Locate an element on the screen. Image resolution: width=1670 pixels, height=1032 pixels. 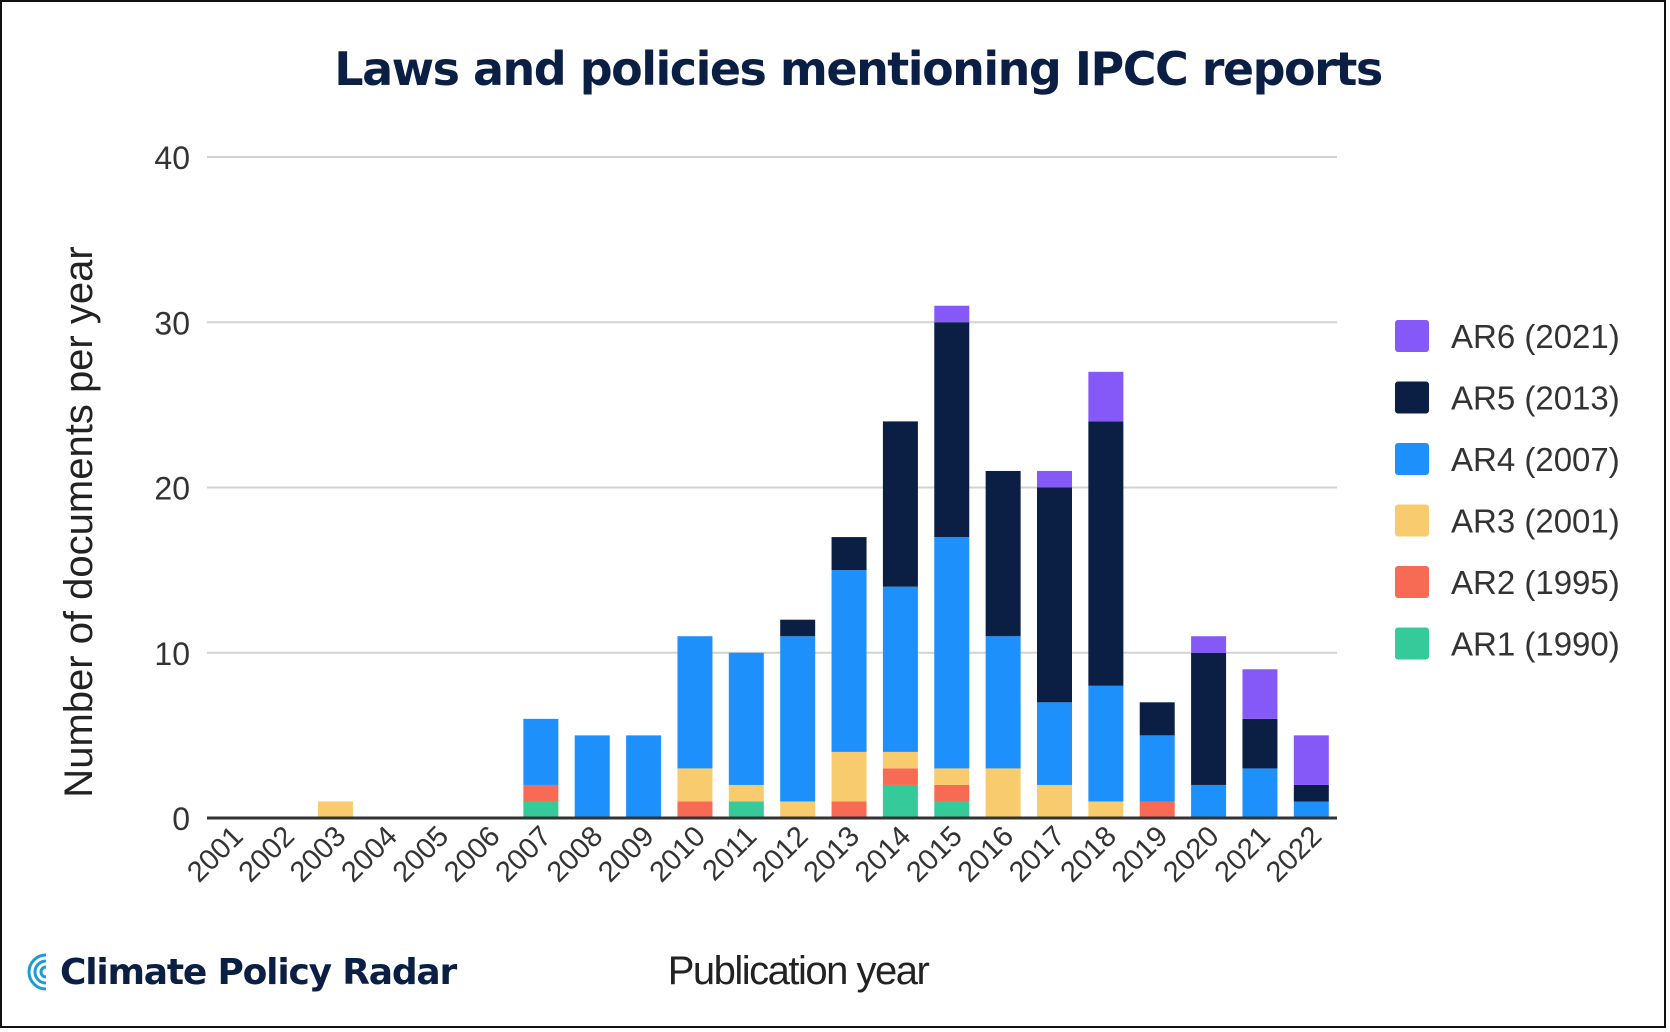
x-tick-label: 2010 is located at coordinates (678, 854).